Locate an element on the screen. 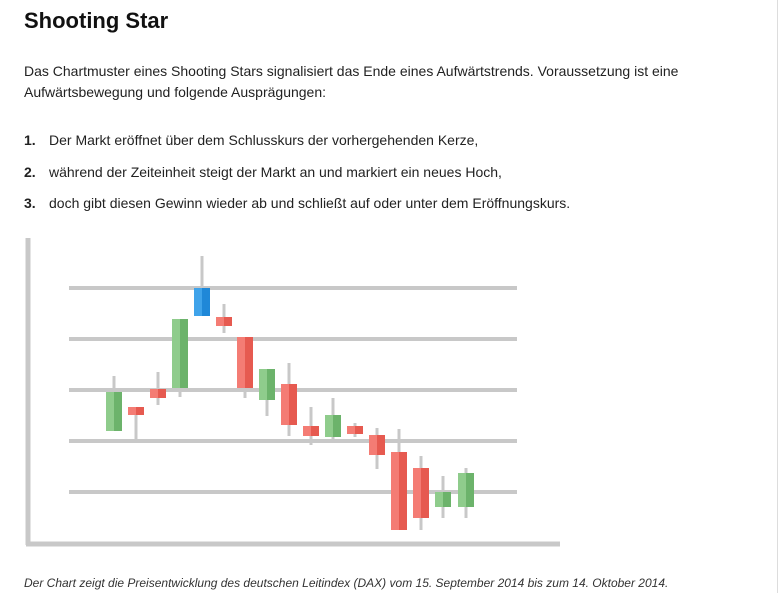 This screenshot has width=782, height=593. list-number: 2. is located at coordinates (30, 172).